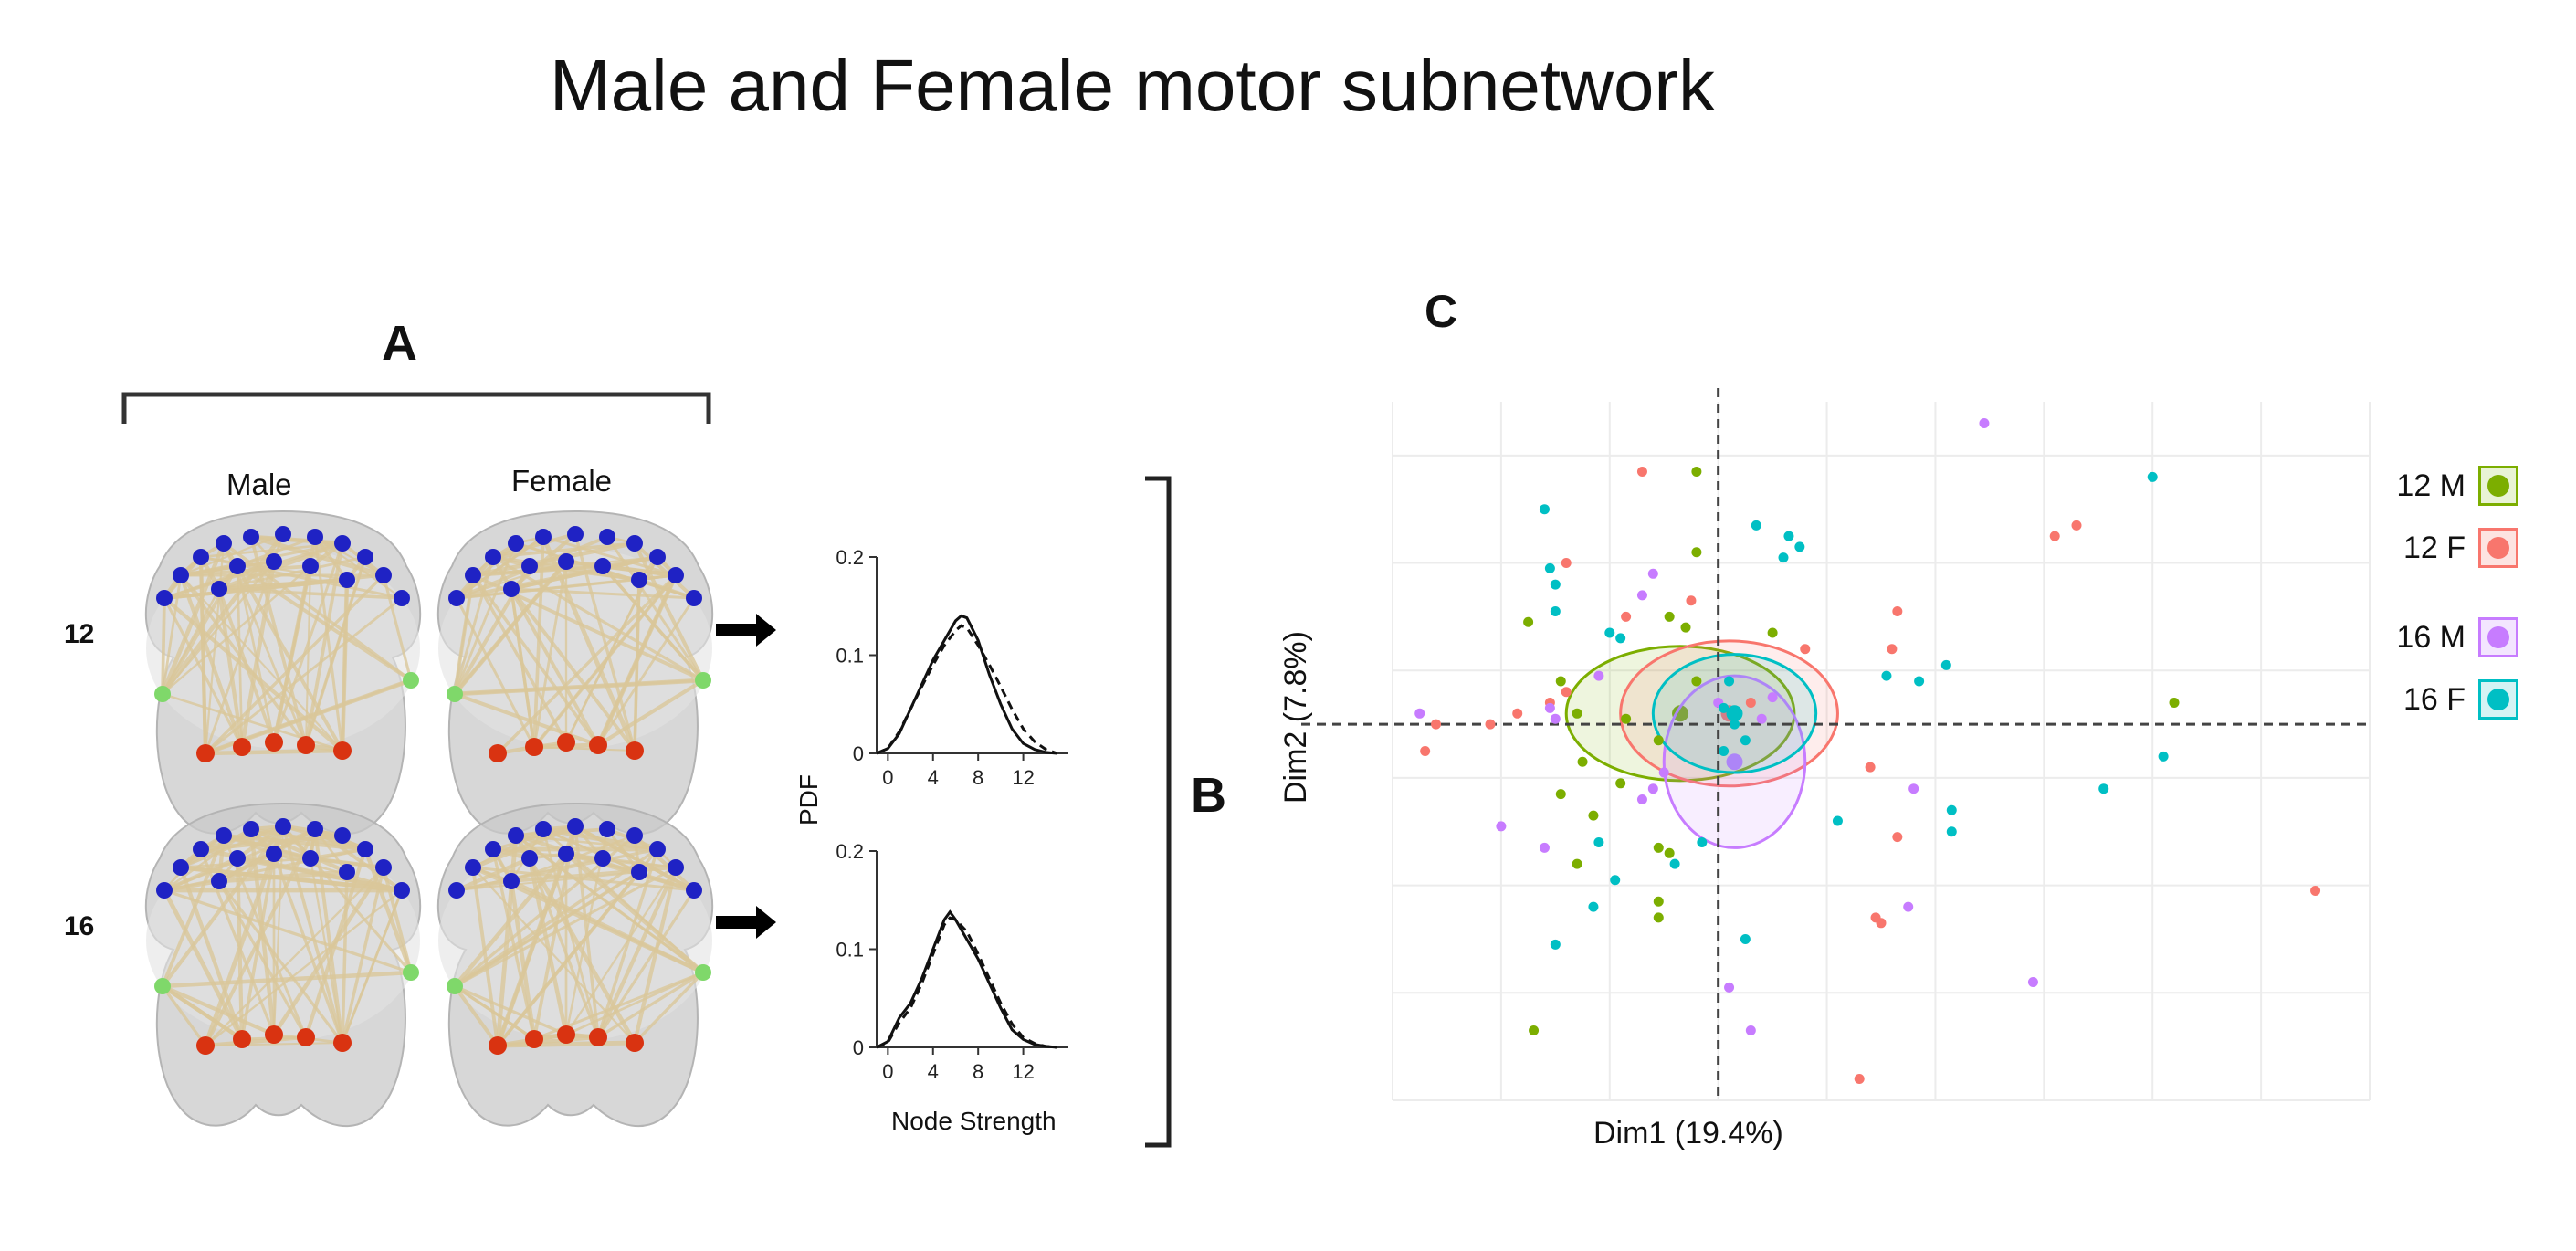 This screenshot has height=1251, width=2576. I want to click on group-centroid, so click(1680, 713).